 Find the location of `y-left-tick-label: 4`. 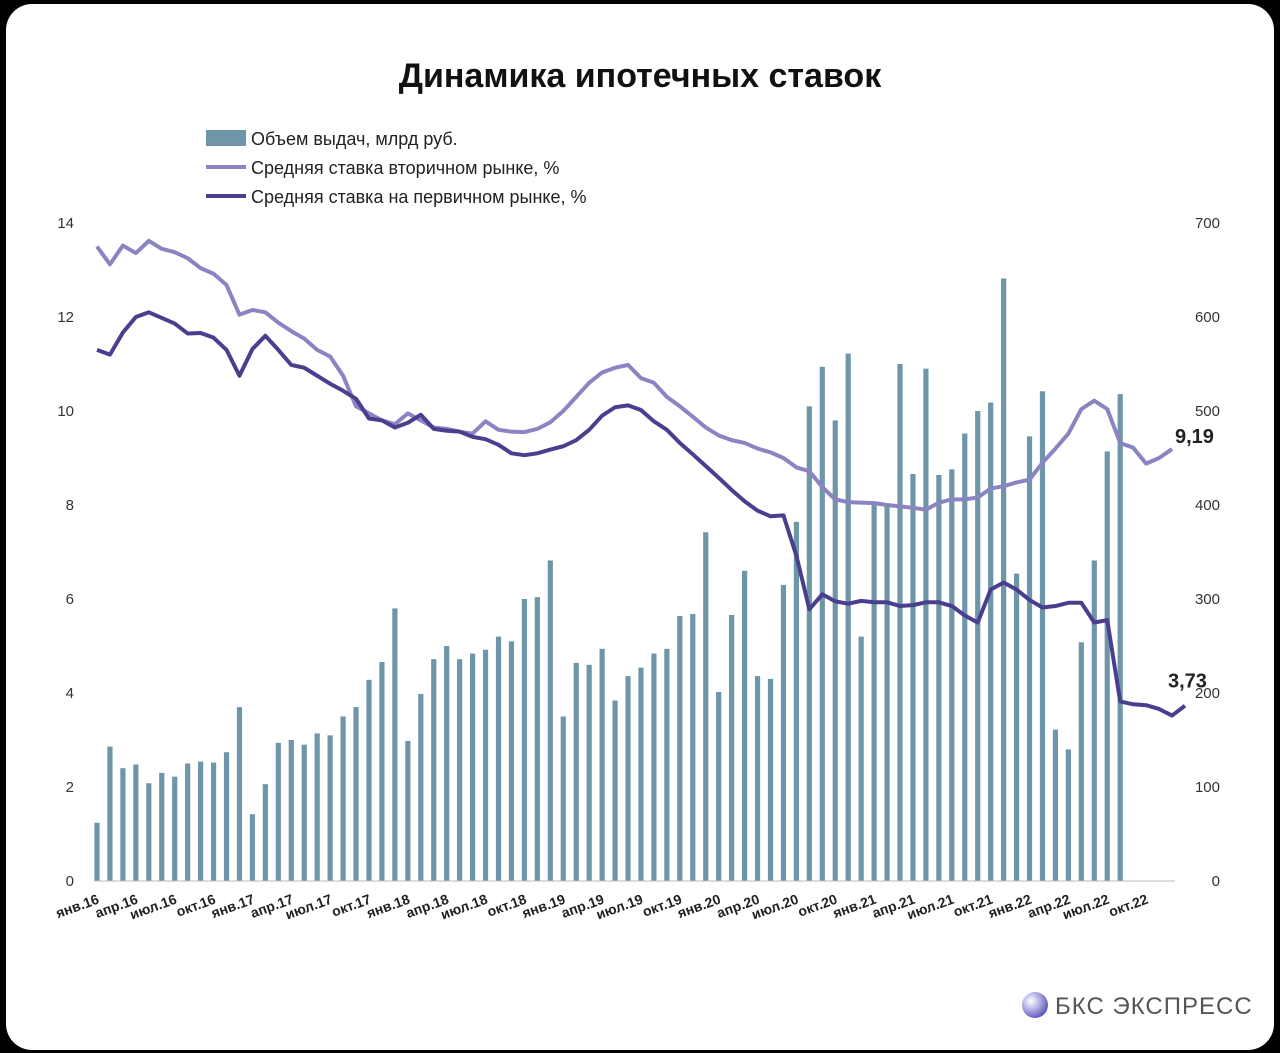

y-left-tick-label: 4 is located at coordinates (70, 693).